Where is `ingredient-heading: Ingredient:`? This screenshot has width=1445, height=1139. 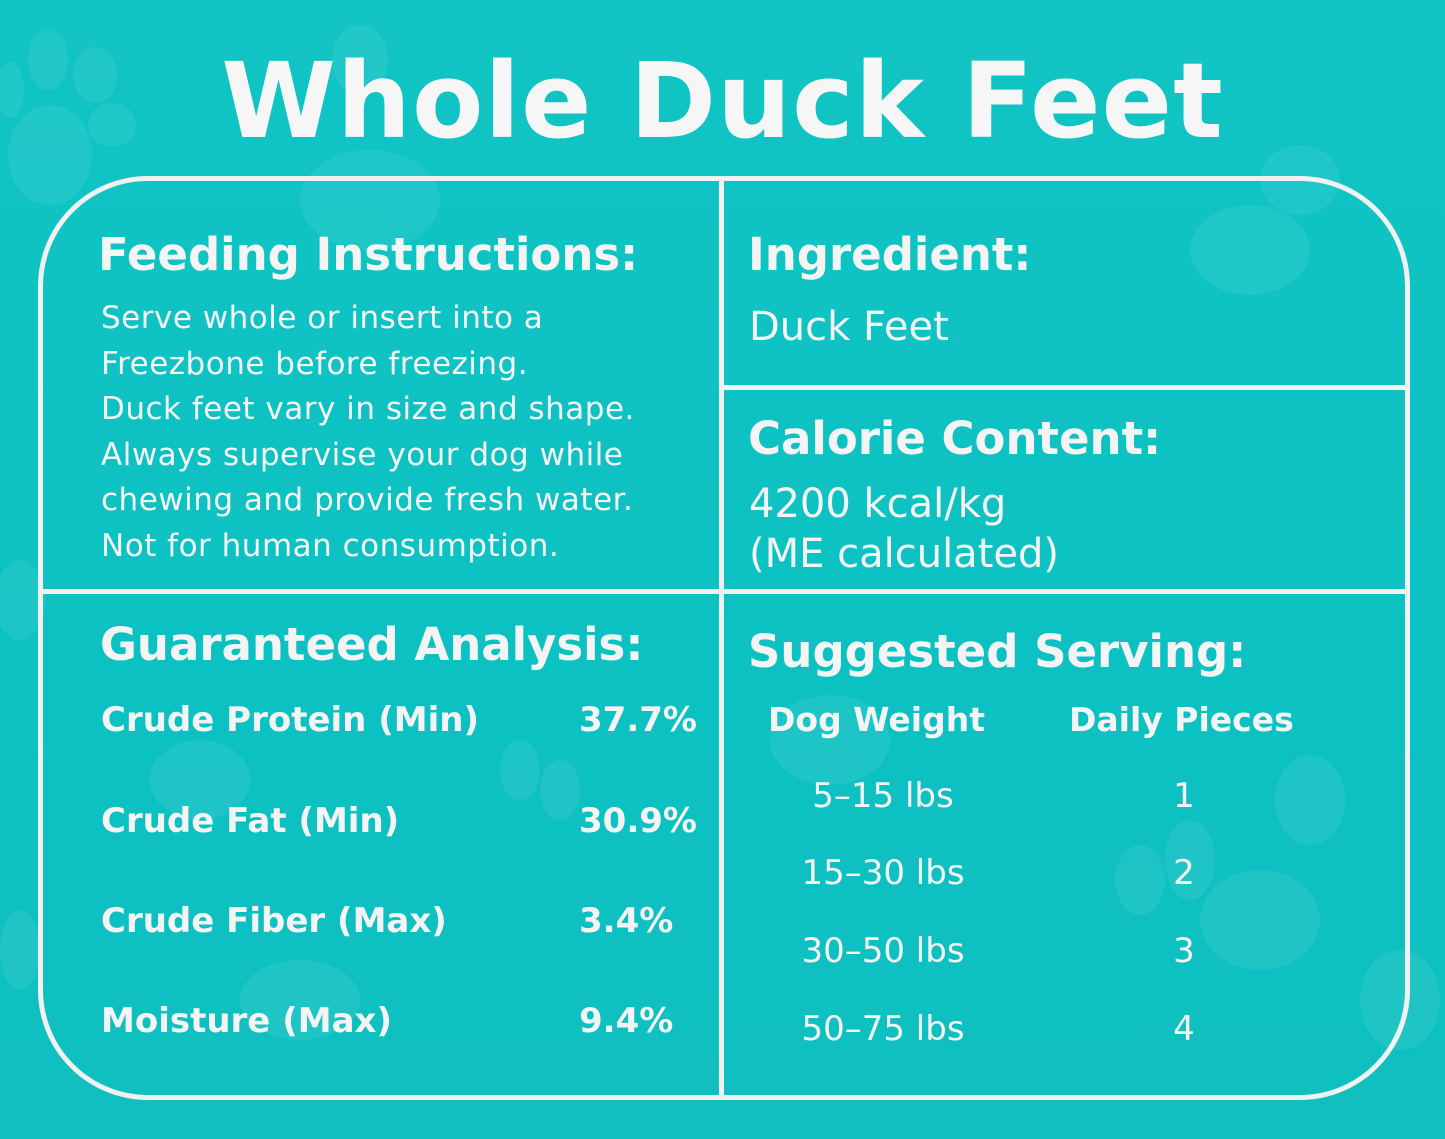 ingredient-heading: Ingredient: is located at coordinates (890, 254).